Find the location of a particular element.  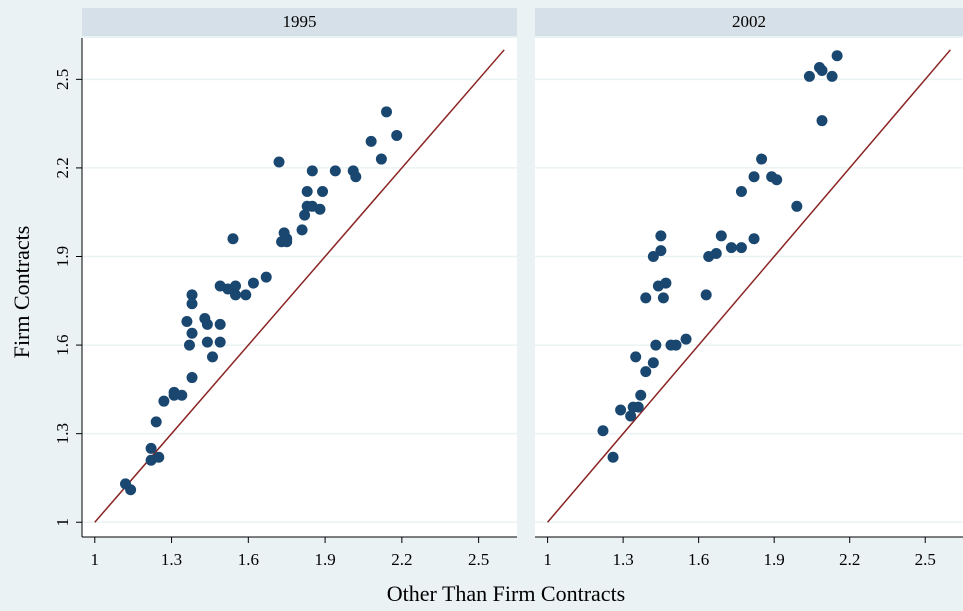

y-tick-label: 1 is located at coordinates (62, 522).